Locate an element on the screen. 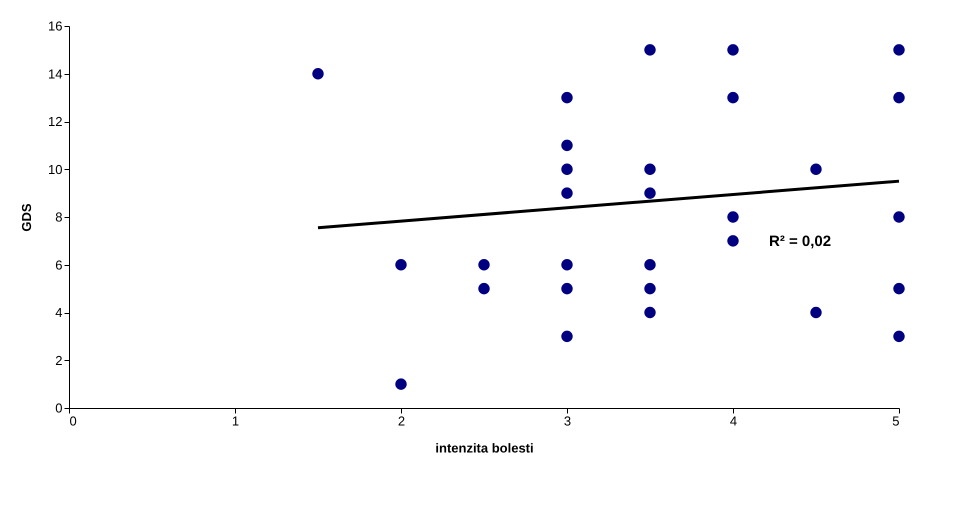 Image resolution: width=957 pixels, height=507 pixels. x-tick-label: 5 is located at coordinates (896, 421).